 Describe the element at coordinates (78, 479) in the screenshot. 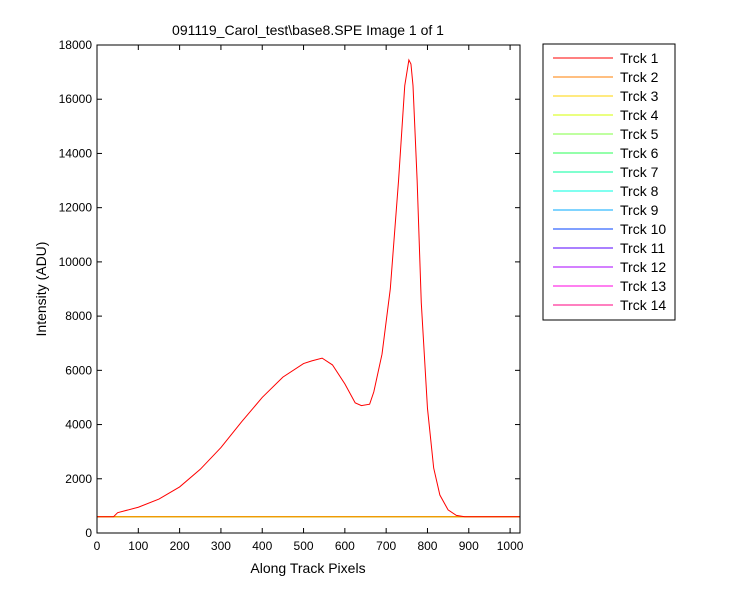

I see `y-tick-label: 2000` at that location.